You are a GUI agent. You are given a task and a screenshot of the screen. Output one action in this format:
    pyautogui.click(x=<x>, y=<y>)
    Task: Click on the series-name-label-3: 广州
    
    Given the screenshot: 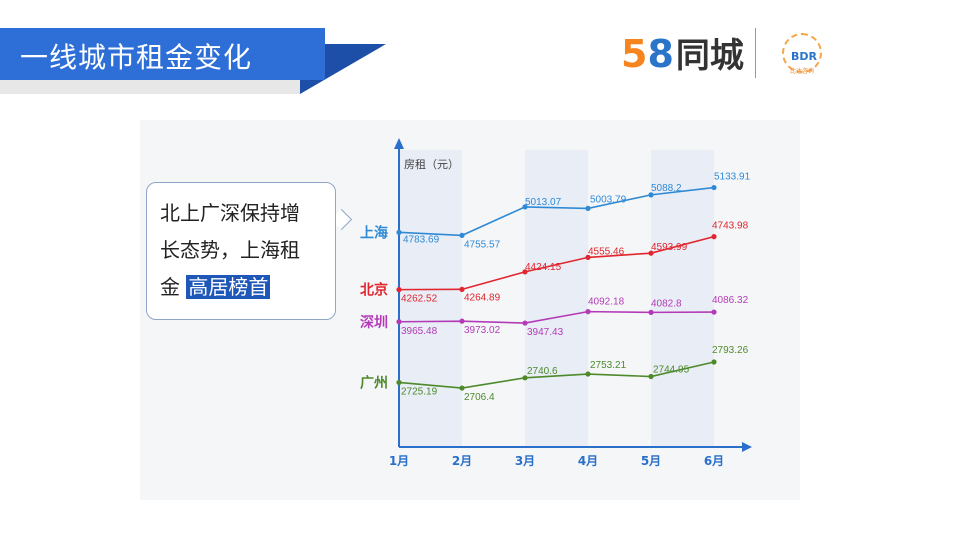 What is the action you would take?
    pyautogui.click(x=374, y=382)
    